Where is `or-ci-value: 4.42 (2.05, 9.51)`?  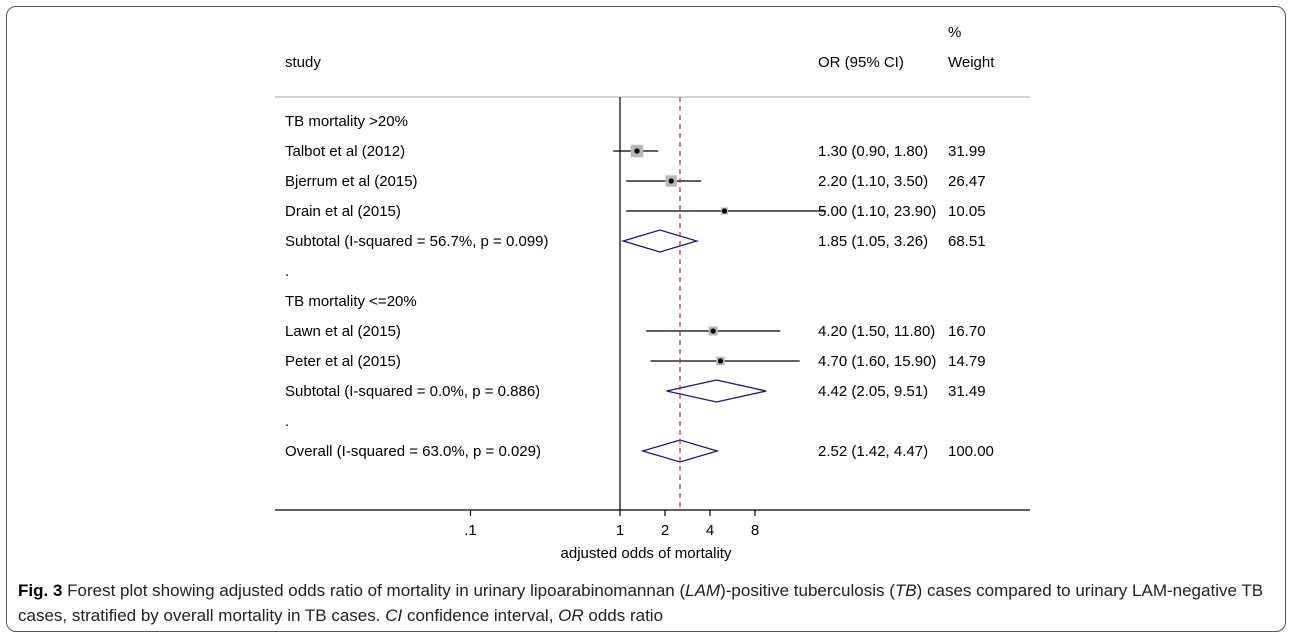
or-ci-value: 4.42 (2.05, 9.51) is located at coordinates (873, 391).